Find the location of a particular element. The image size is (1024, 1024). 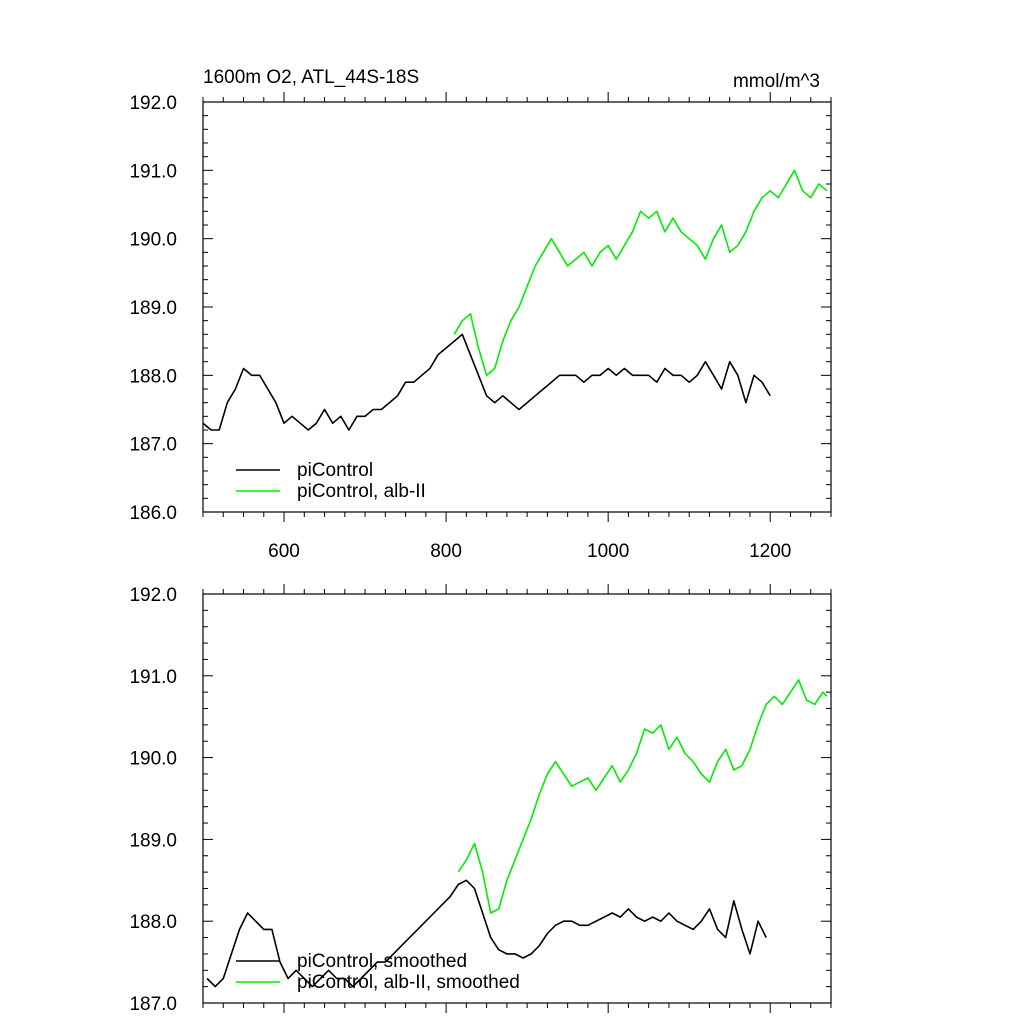

units-label: mmol/m^3 is located at coordinates (776, 81).